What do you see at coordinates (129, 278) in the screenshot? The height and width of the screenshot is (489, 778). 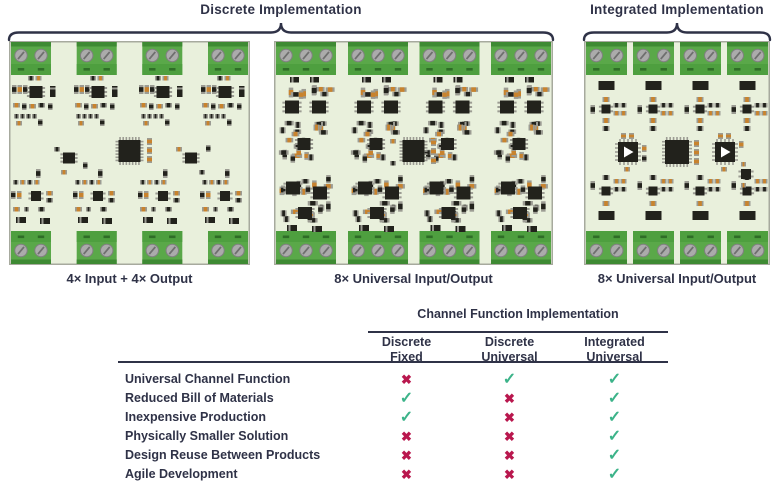 I see `board-caption-fixed: 4× Input + 4× Output` at bounding box center [129, 278].